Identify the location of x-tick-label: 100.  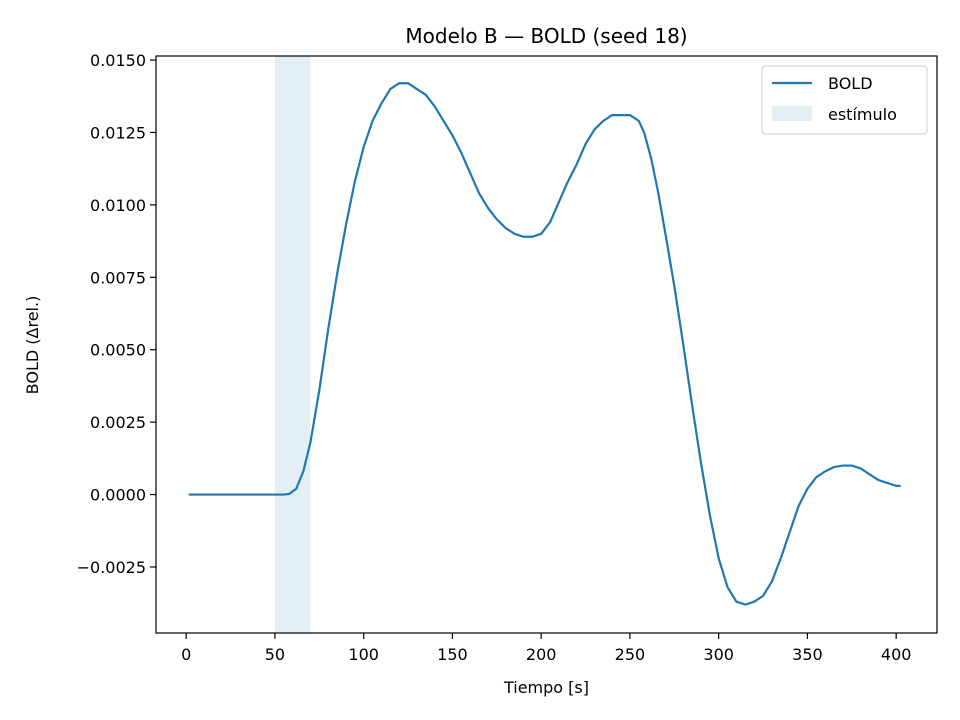
(363, 654).